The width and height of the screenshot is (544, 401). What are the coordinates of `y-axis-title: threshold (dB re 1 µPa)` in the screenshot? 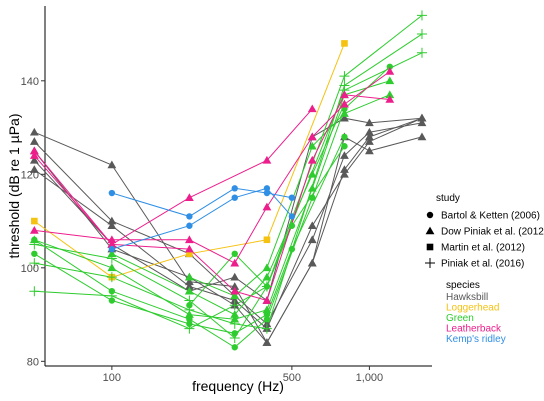 It's located at (14, 185).